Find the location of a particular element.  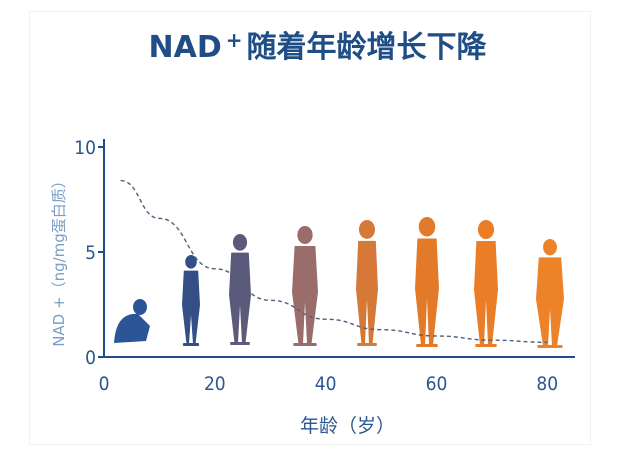

x-tick-label: 0 is located at coordinates (104, 384).